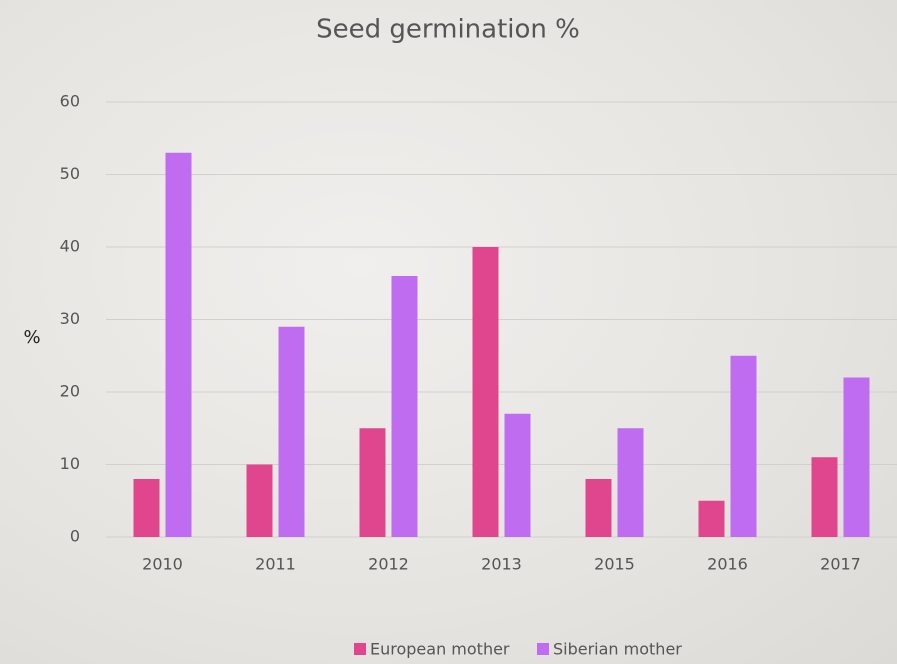 The image size is (897, 664). Describe the element at coordinates (448, 30) in the screenshot. I see `chart-title: Seed germination %` at that location.